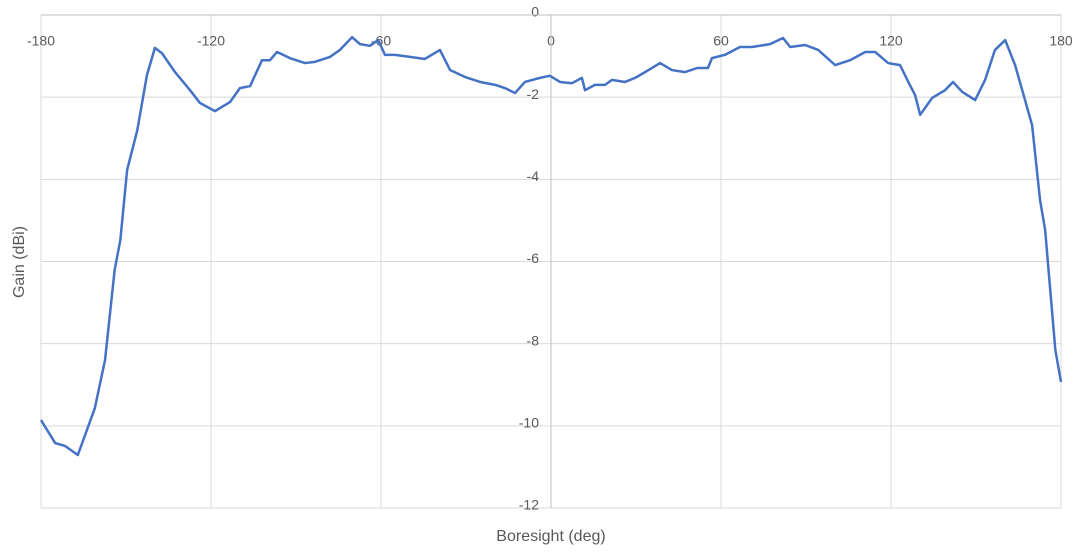 The height and width of the screenshot is (555, 1084). Describe the element at coordinates (529, 505) in the screenshot. I see `y-tick-label: -12` at that location.